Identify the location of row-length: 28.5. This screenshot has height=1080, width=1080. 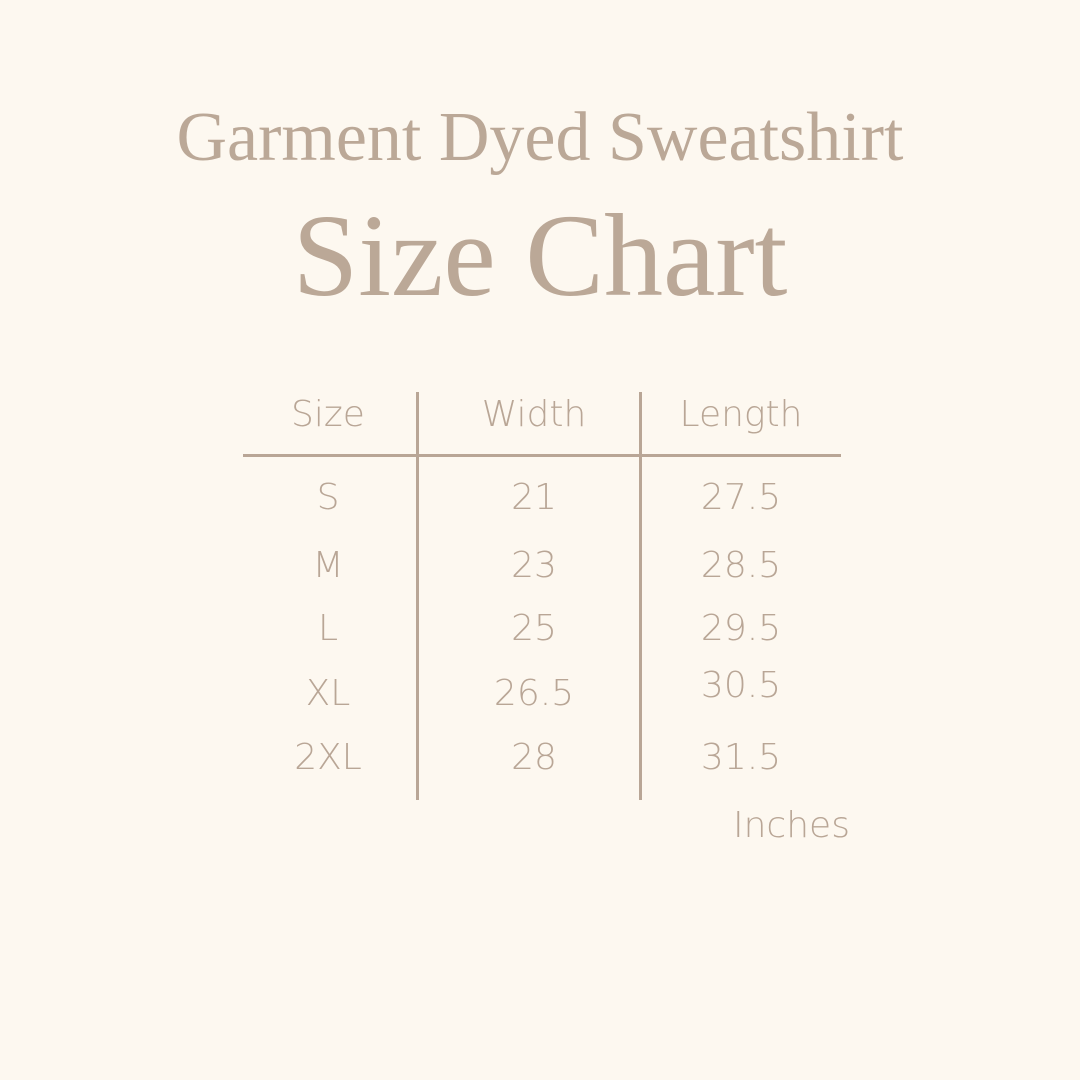
(741, 565).